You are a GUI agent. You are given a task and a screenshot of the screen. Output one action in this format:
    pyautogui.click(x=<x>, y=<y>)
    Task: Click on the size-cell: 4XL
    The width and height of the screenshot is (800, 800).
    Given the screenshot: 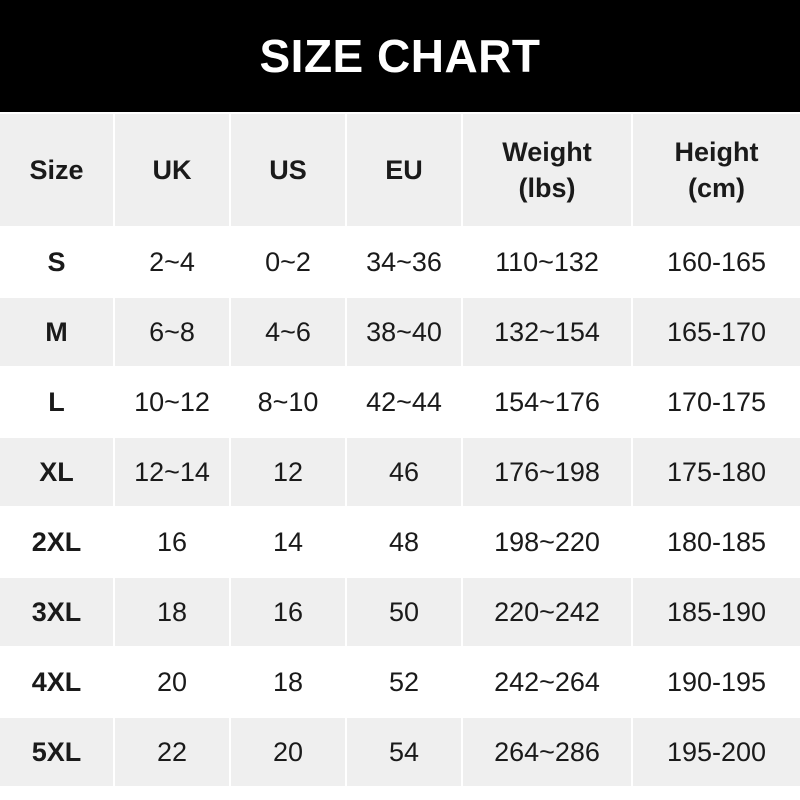 What is the action you would take?
    pyautogui.click(x=57, y=683)
    